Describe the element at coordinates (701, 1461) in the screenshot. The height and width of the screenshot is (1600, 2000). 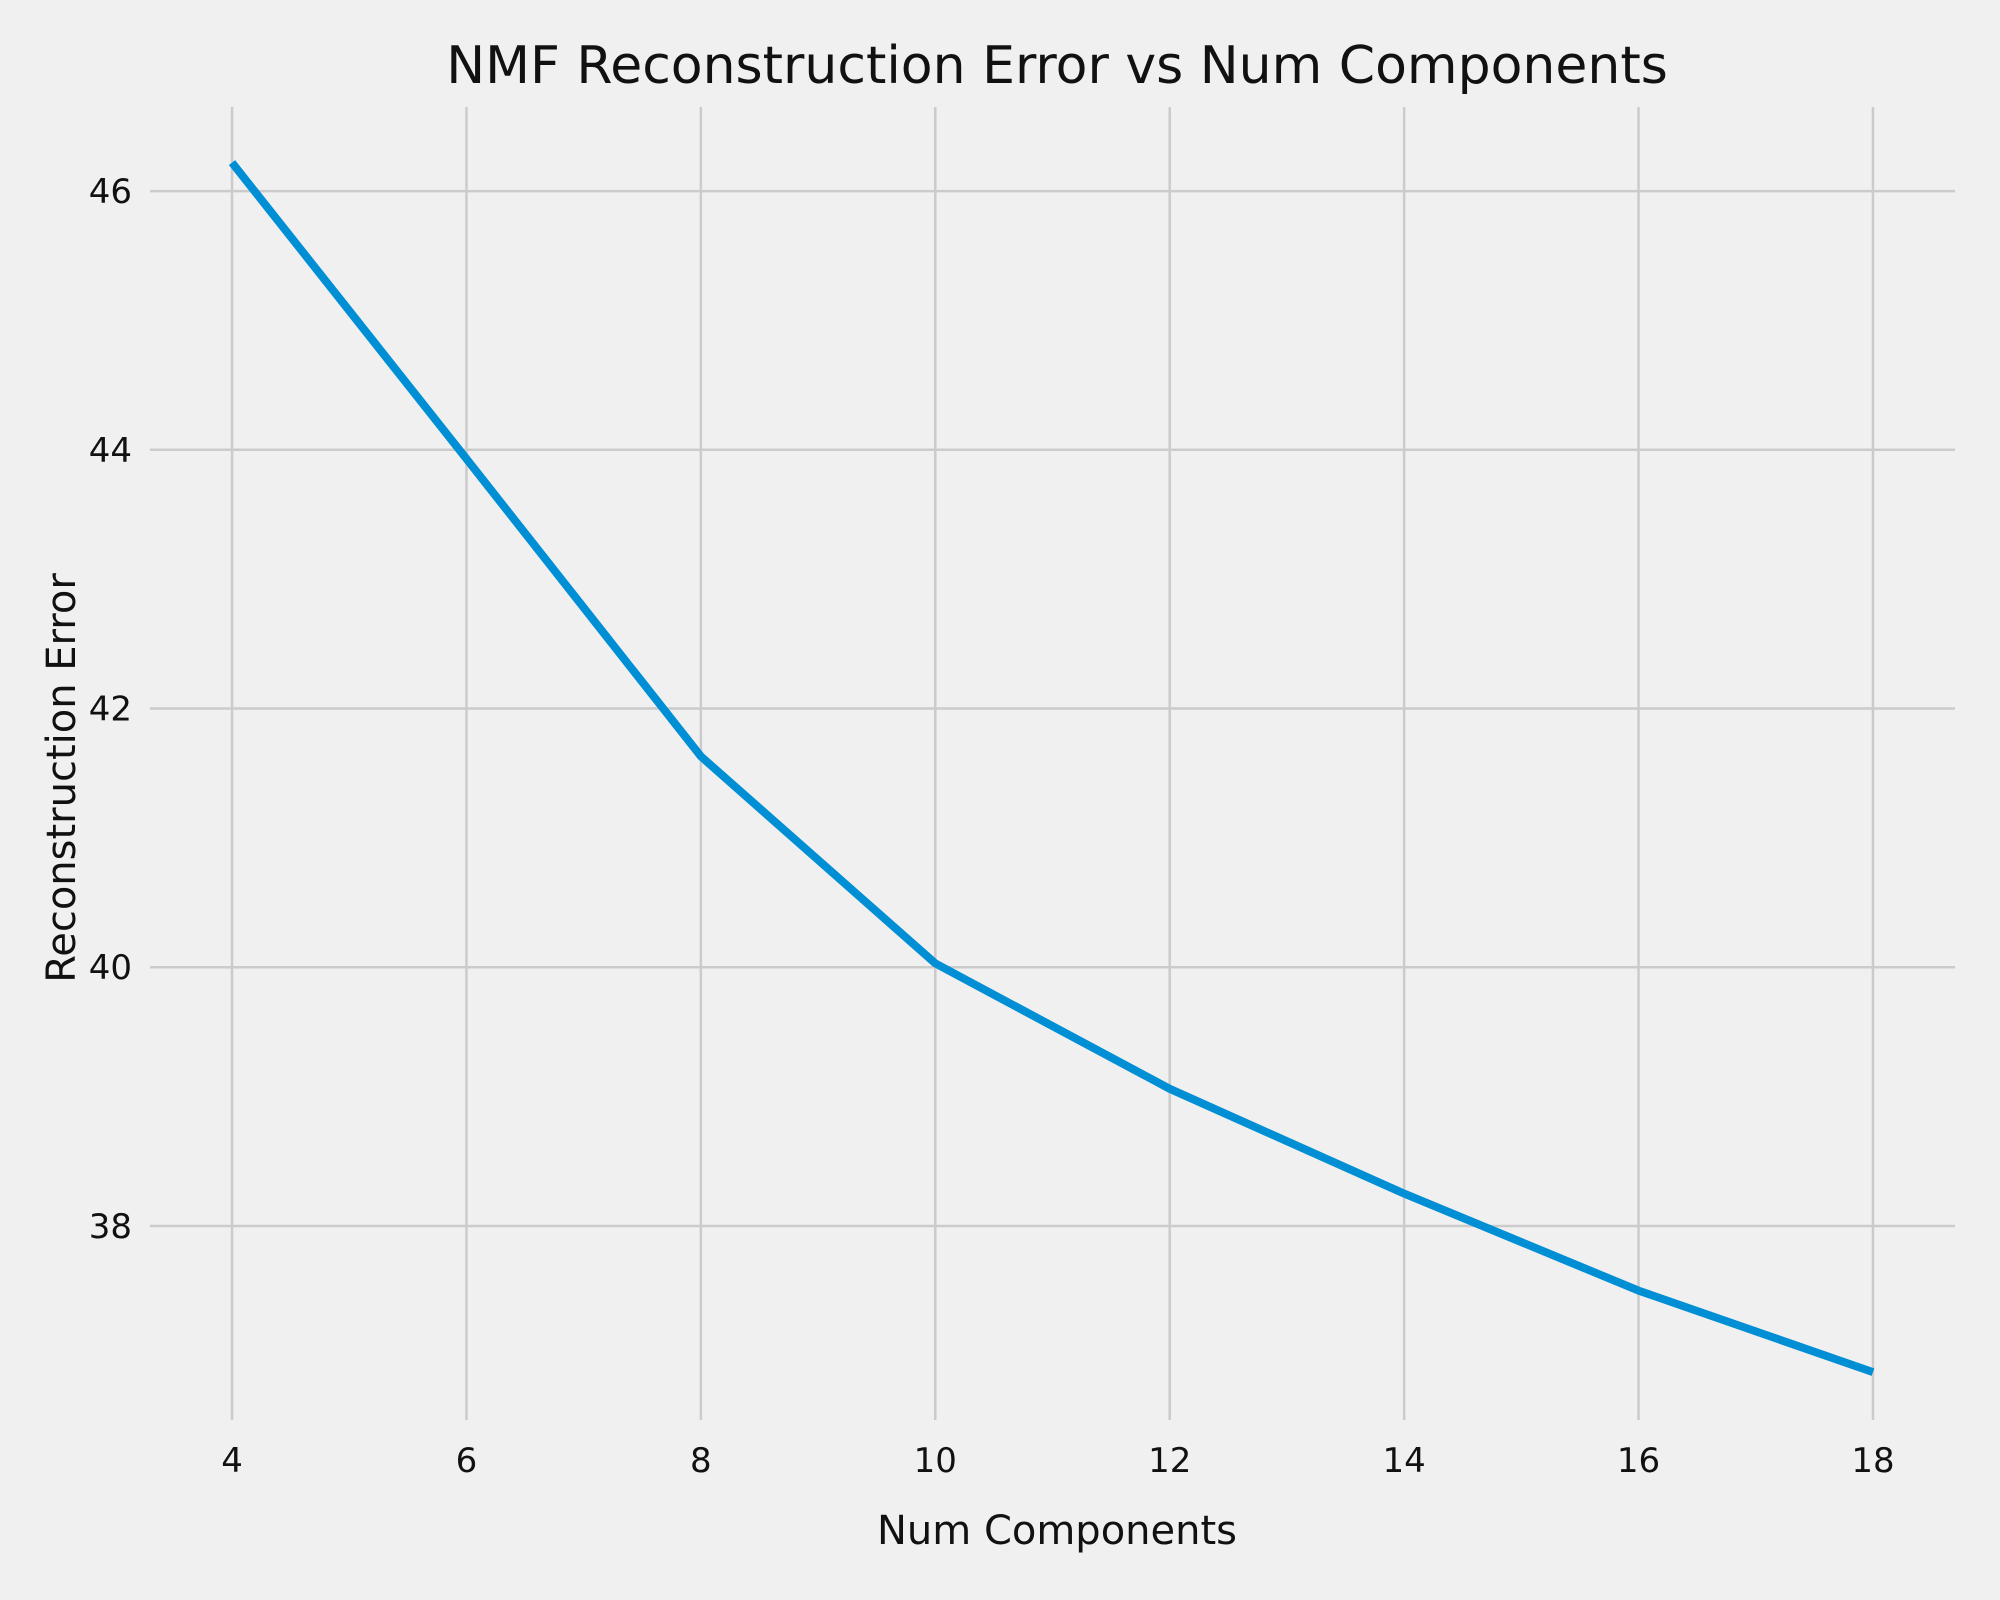
I see `x-tick-label: 8` at that location.